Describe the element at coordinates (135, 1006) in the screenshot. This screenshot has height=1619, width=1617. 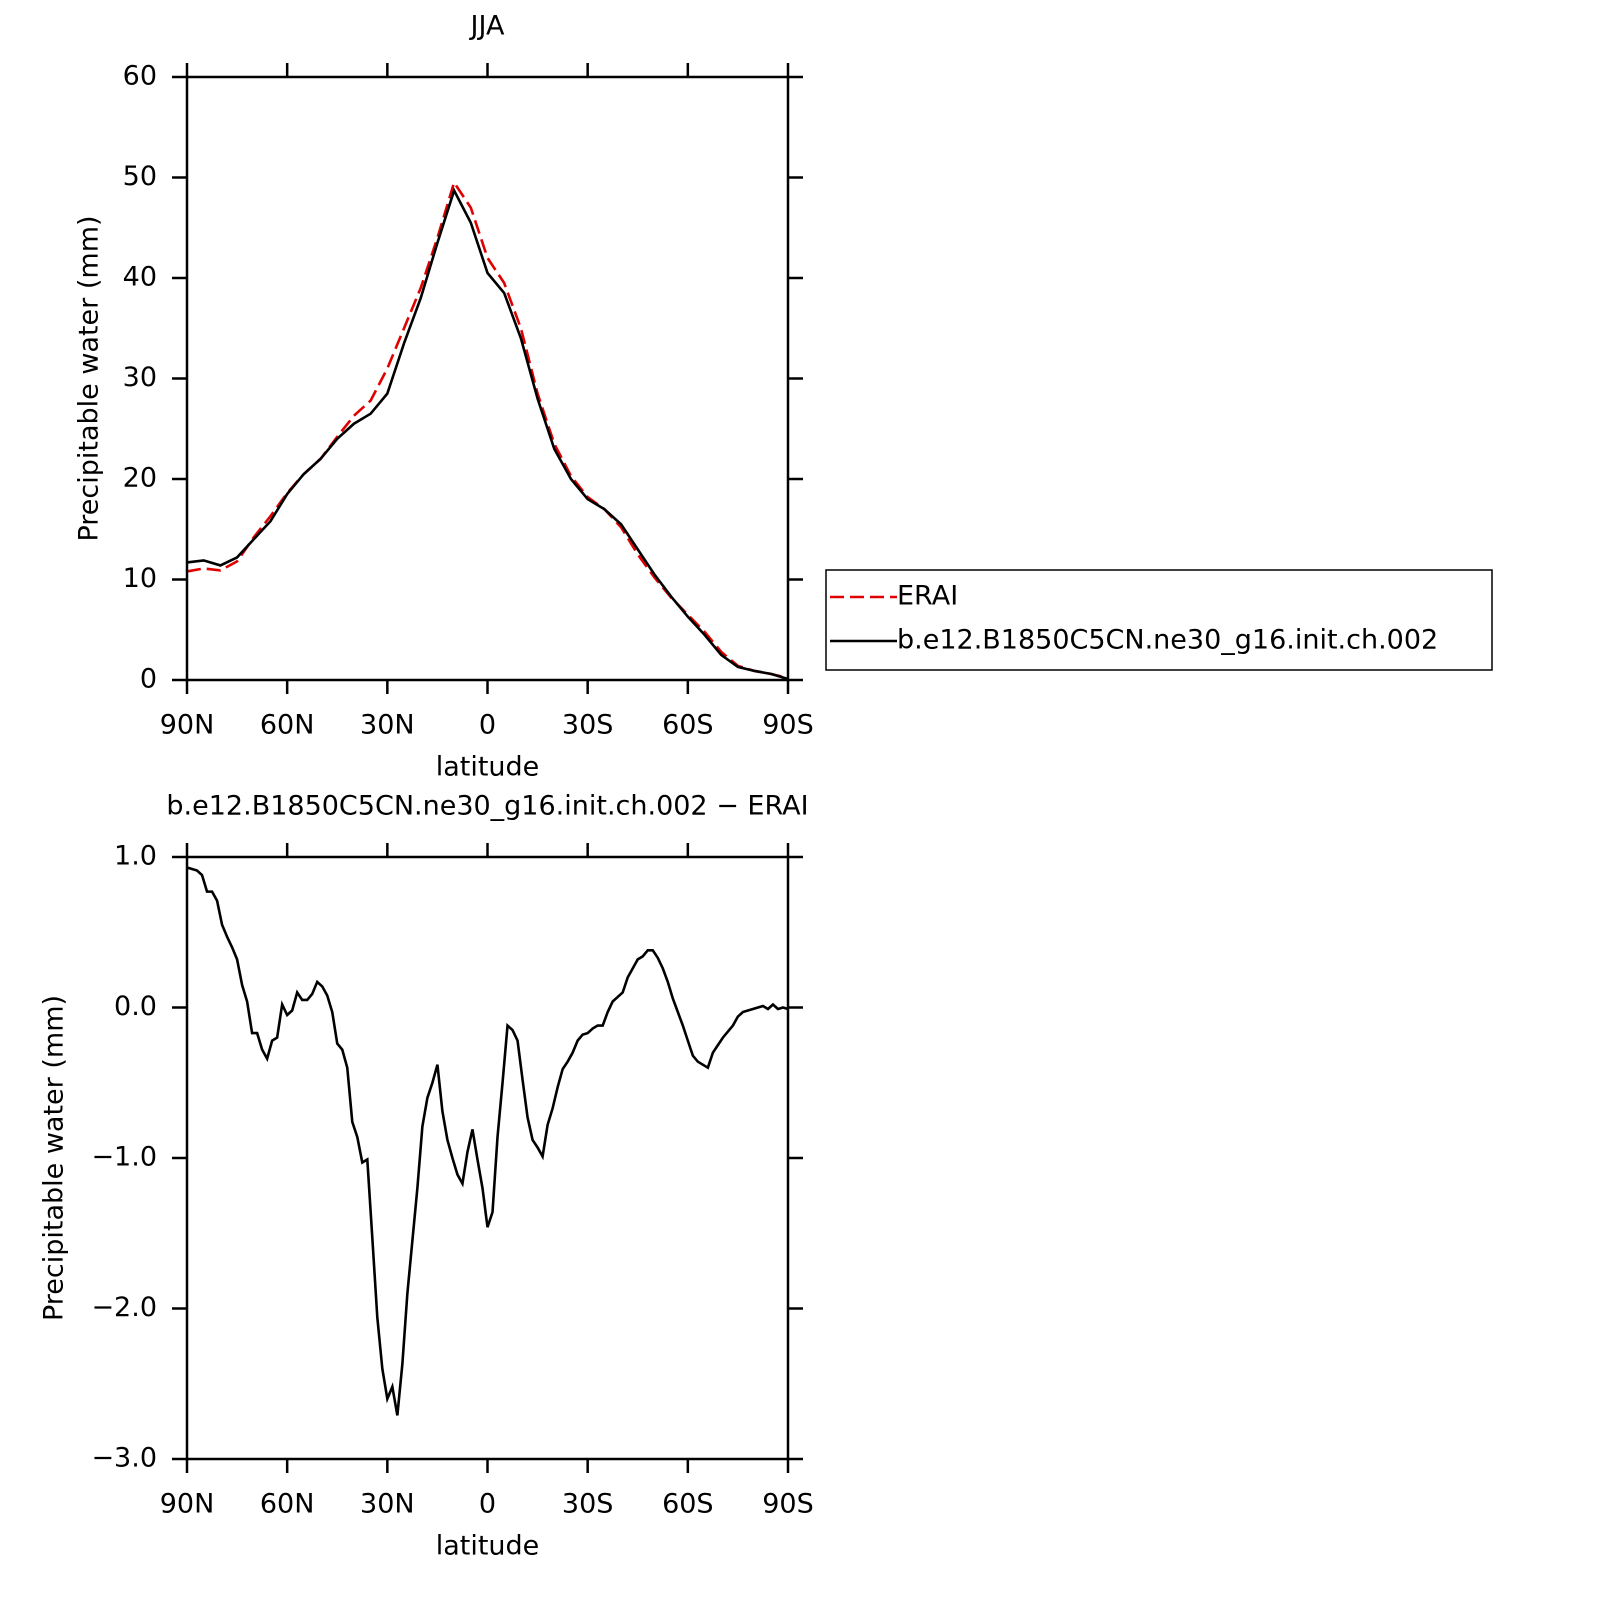
I see `y-tick-label: 0.0` at that location.